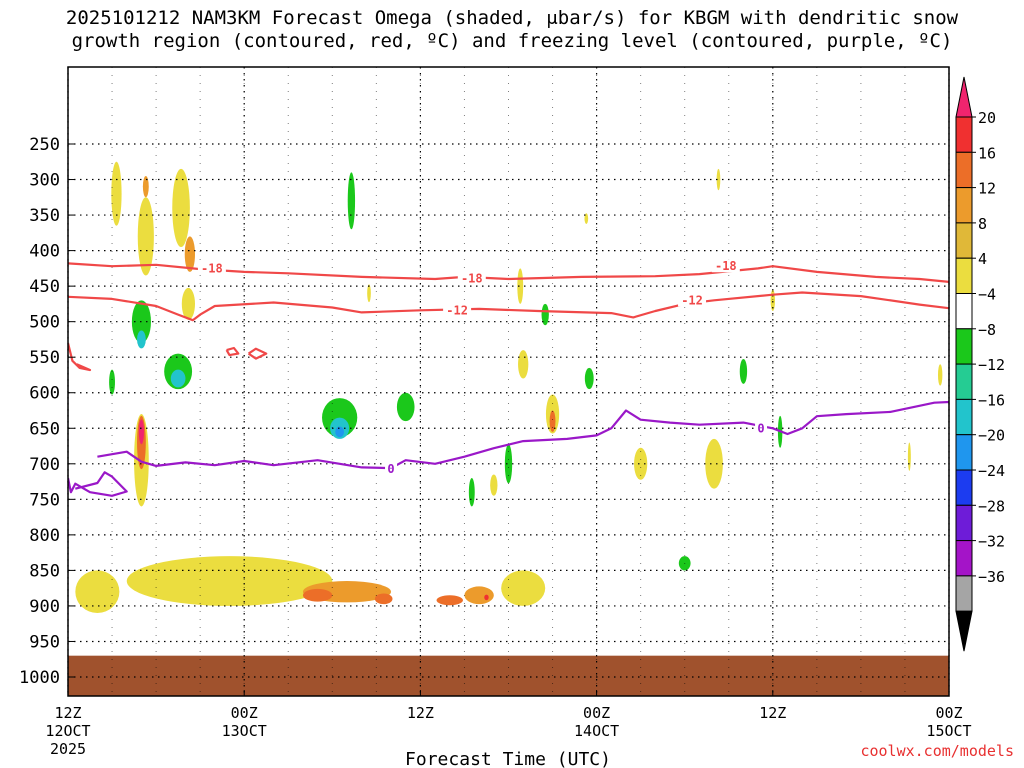 This screenshot has width=1024, height=768. What do you see at coordinates (964, 631) in the screenshot?
I see `colorbar-bottom-arrow` at bounding box center [964, 631].